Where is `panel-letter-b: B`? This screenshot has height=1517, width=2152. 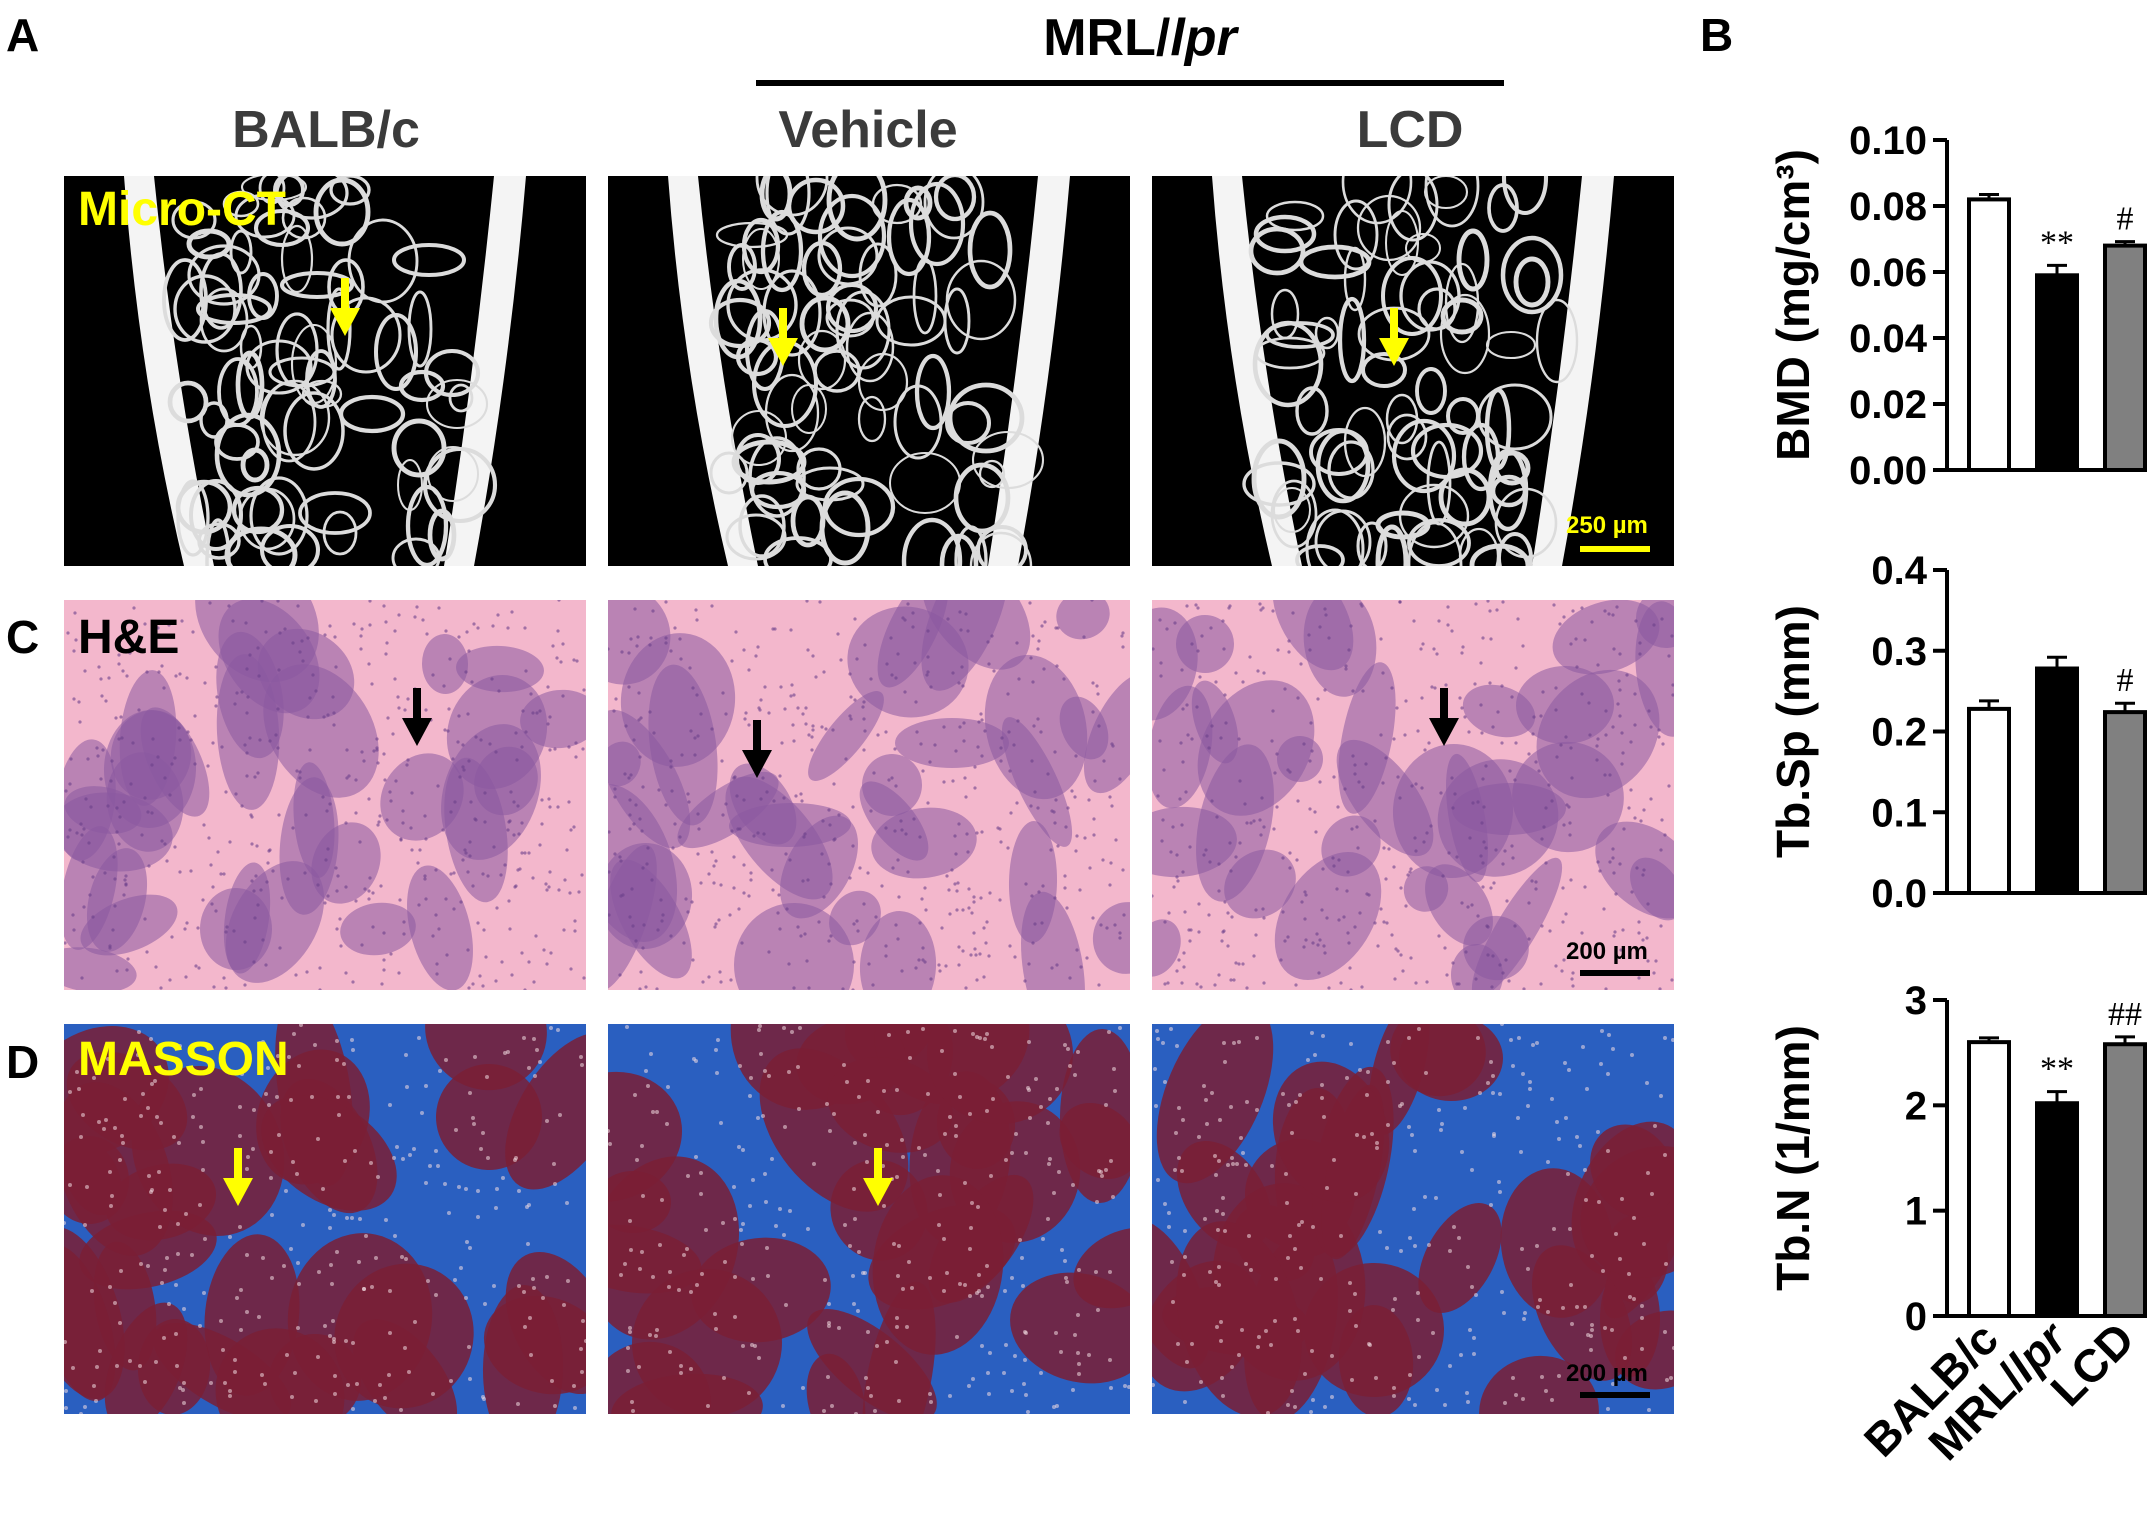 panel-letter-b: B is located at coordinates (1717, 35).